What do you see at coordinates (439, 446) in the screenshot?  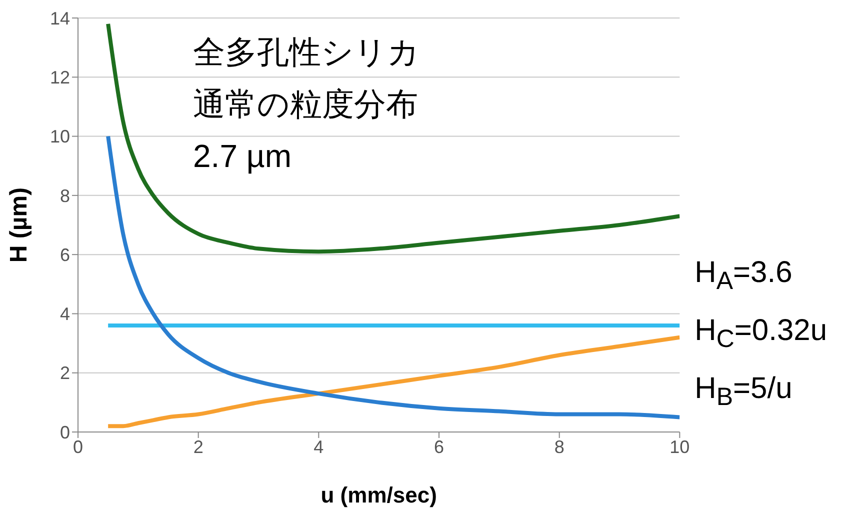 I see `x-tick-label: 6` at bounding box center [439, 446].